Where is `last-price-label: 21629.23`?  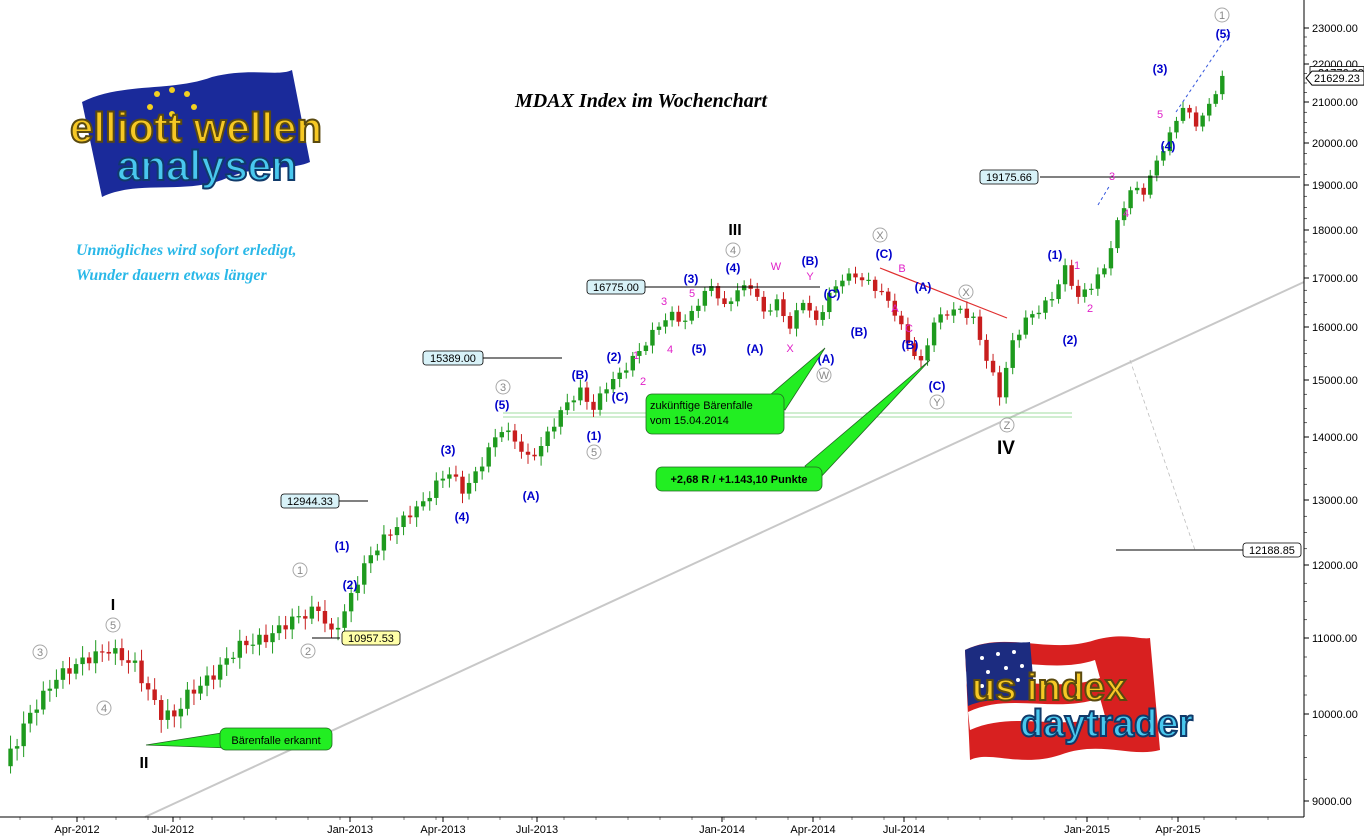 last-price-label: 21629.23 is located at coordinates (1337, 79).